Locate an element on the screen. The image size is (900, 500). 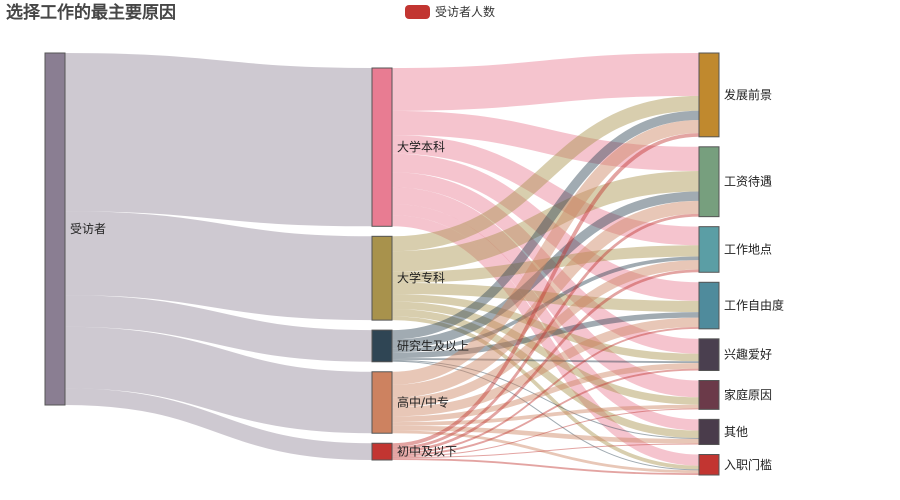
sankey-node-label-4: 高中/中专 is located at coordinates (423, 402).